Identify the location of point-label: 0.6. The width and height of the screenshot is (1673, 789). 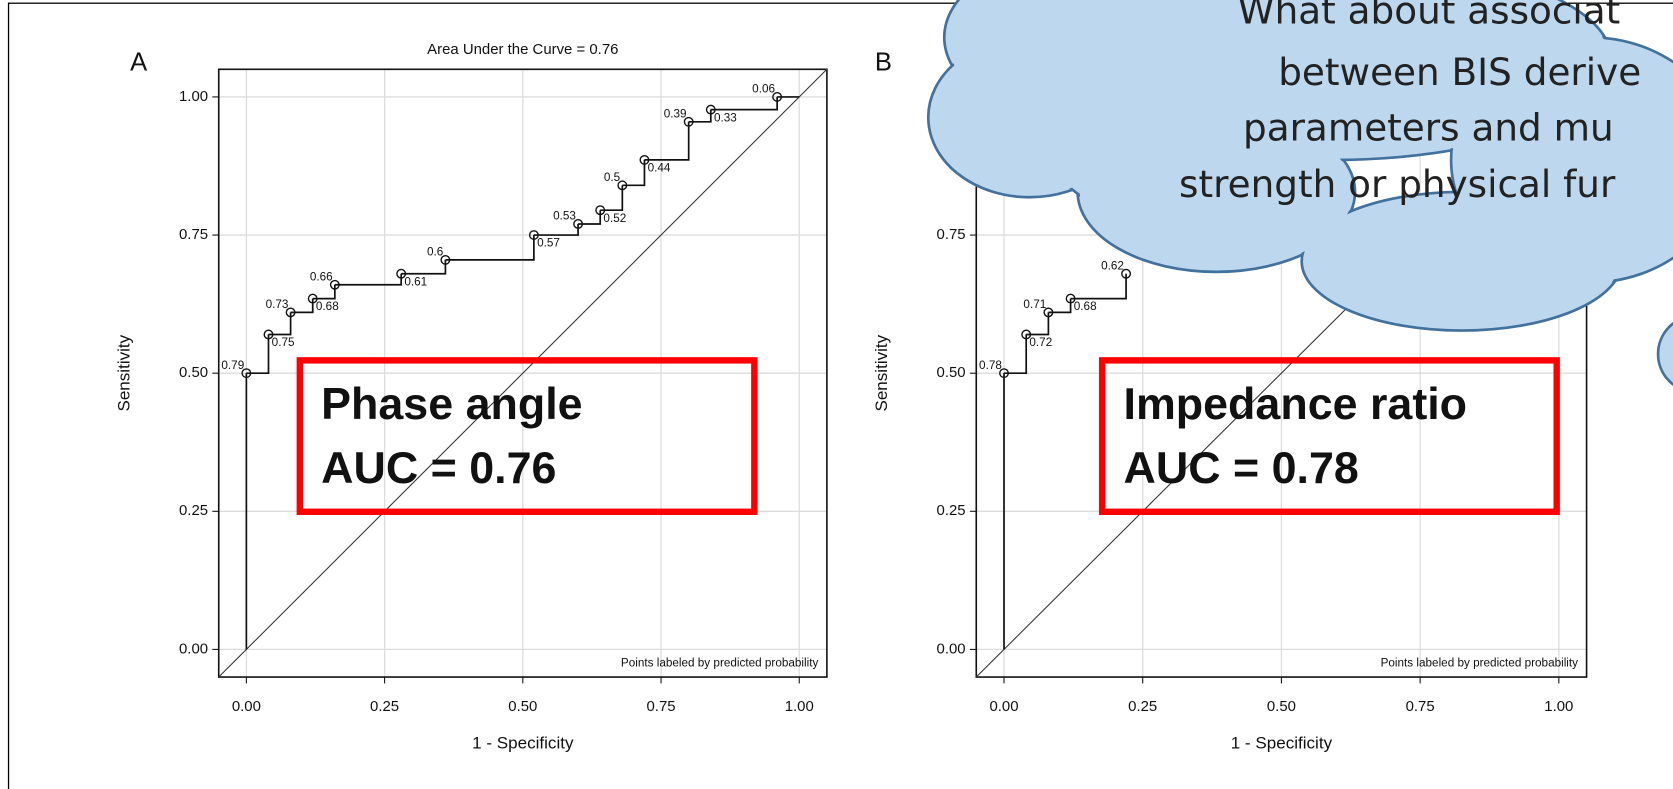
(435, 252).